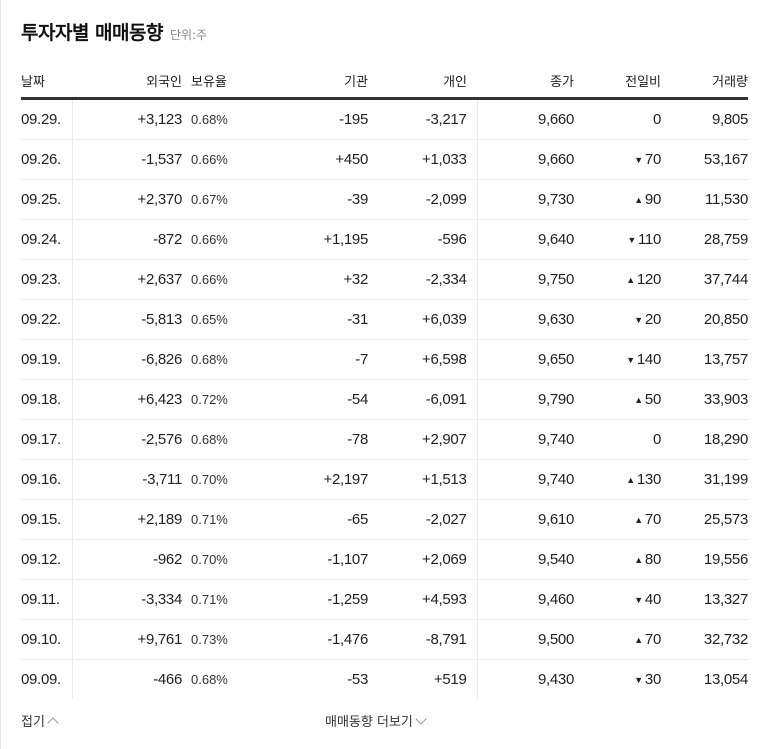 The height and width of the screenshot is (749, 768). I want to click on cell-volume: 18,290, so click(704, 439).